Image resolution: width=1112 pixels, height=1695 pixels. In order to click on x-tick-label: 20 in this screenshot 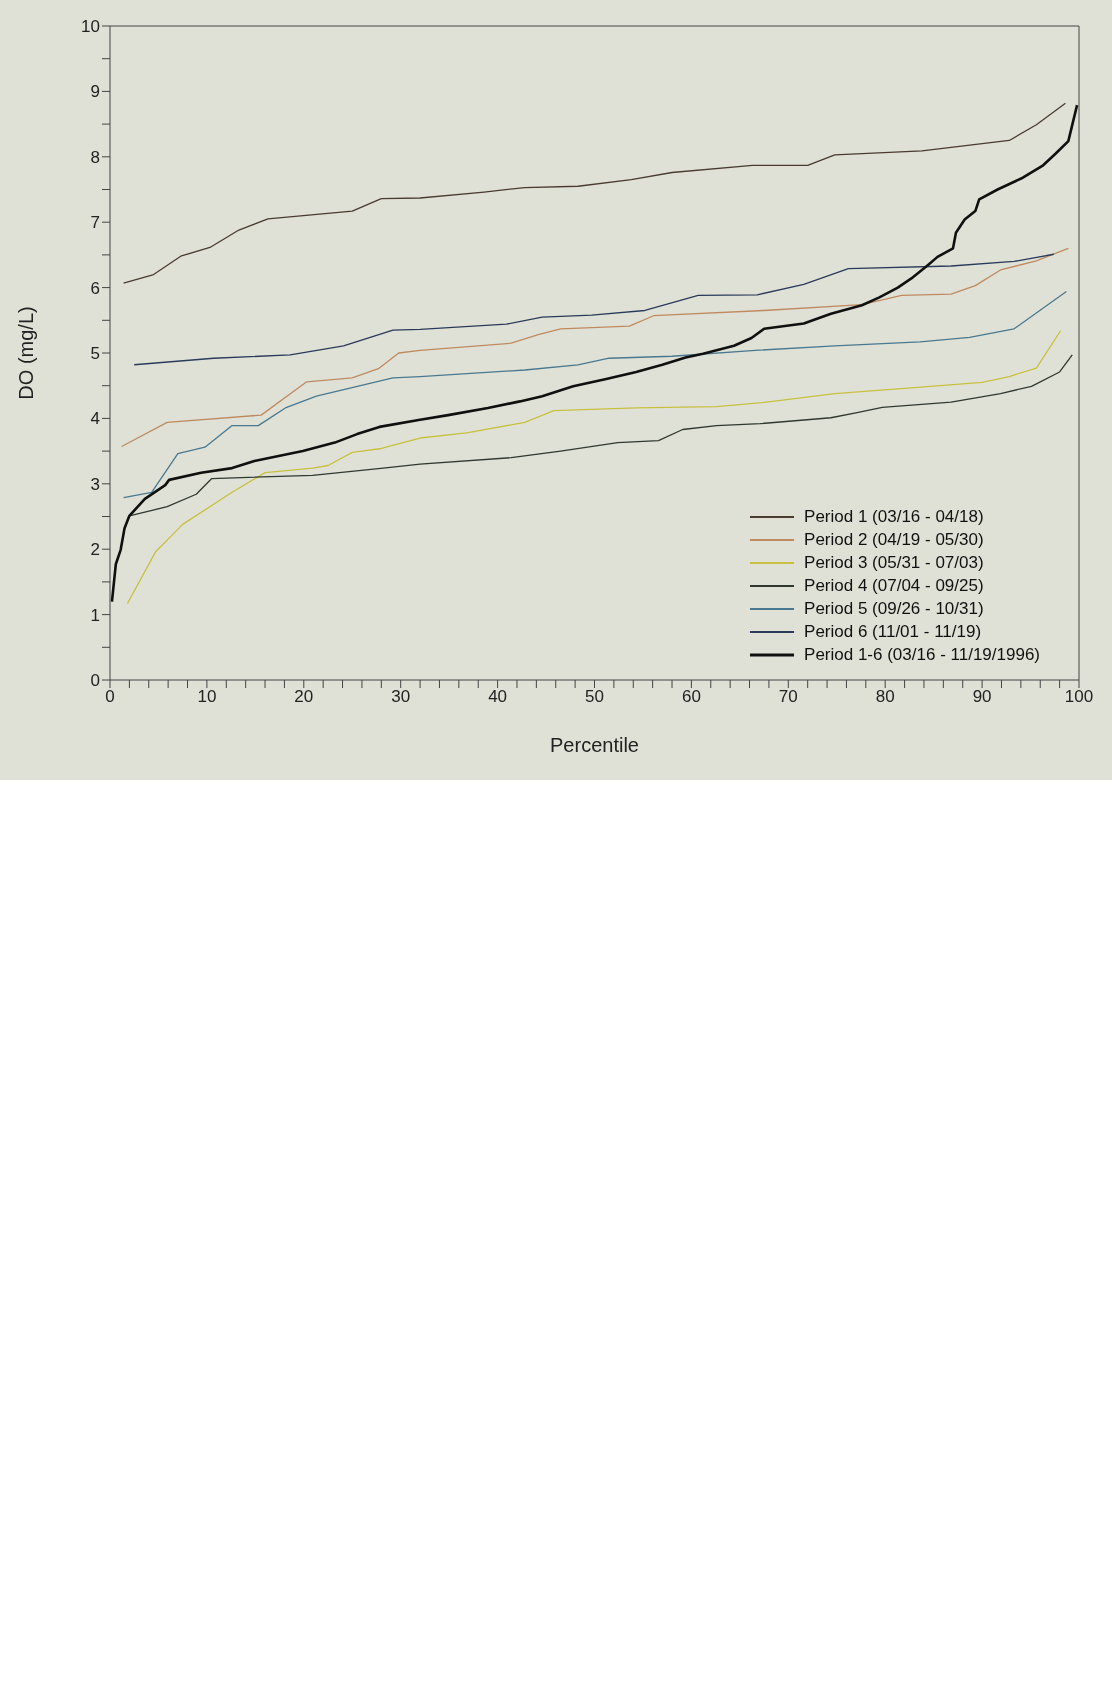, I will do `click(304, 697)`.